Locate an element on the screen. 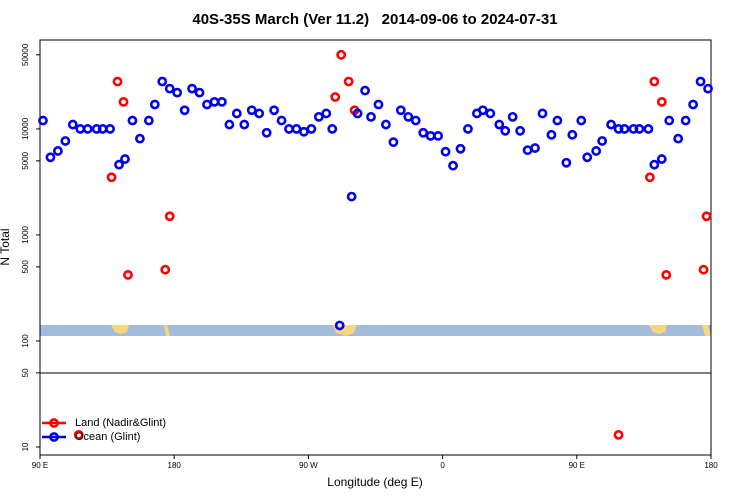 Image resolution: width=750 pixels, height=500 pixels. y-axis-label: N Total is located at coordinates (6, 246).